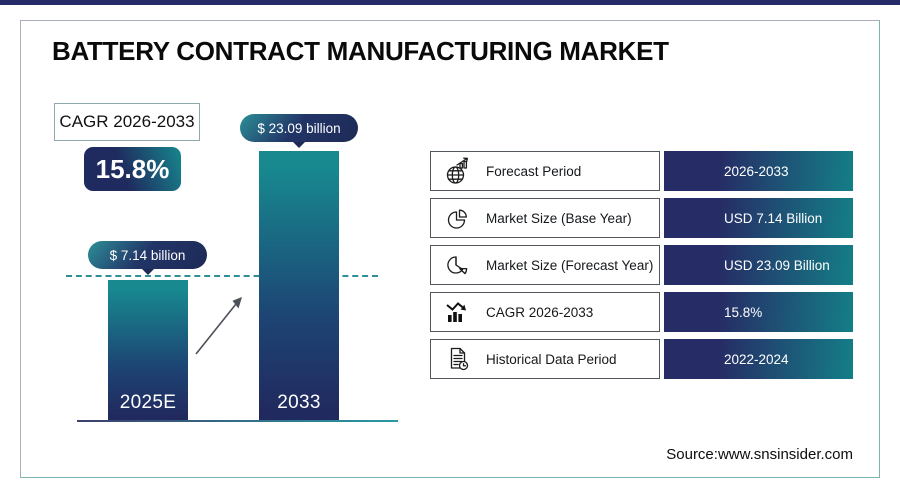 The width and height of the screenshot is (900, 500). What do you see at coordinates (450, 2) in the screenshot?
I see `top-accent-bar` at bounding box center [450, 2].